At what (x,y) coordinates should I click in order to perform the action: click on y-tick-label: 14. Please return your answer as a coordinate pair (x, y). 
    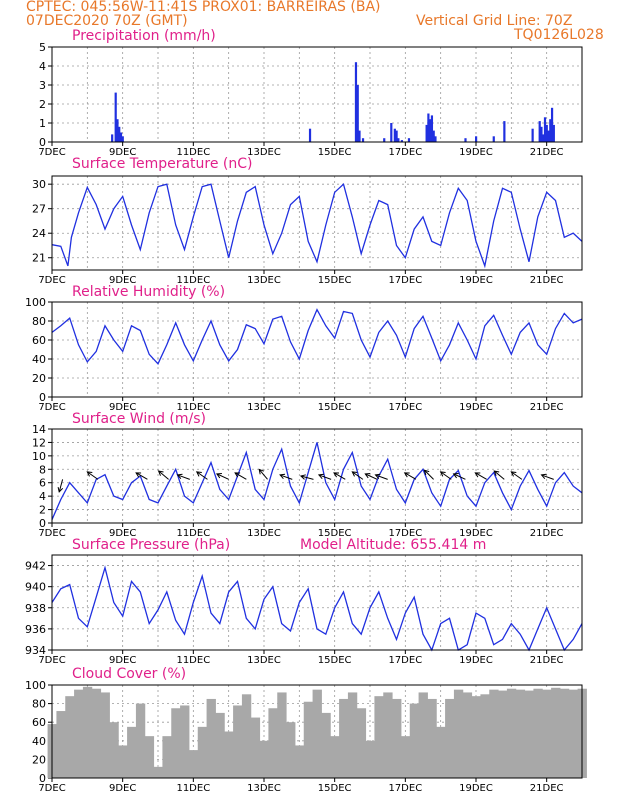
    Looking at the image, I should click on (39, 429).